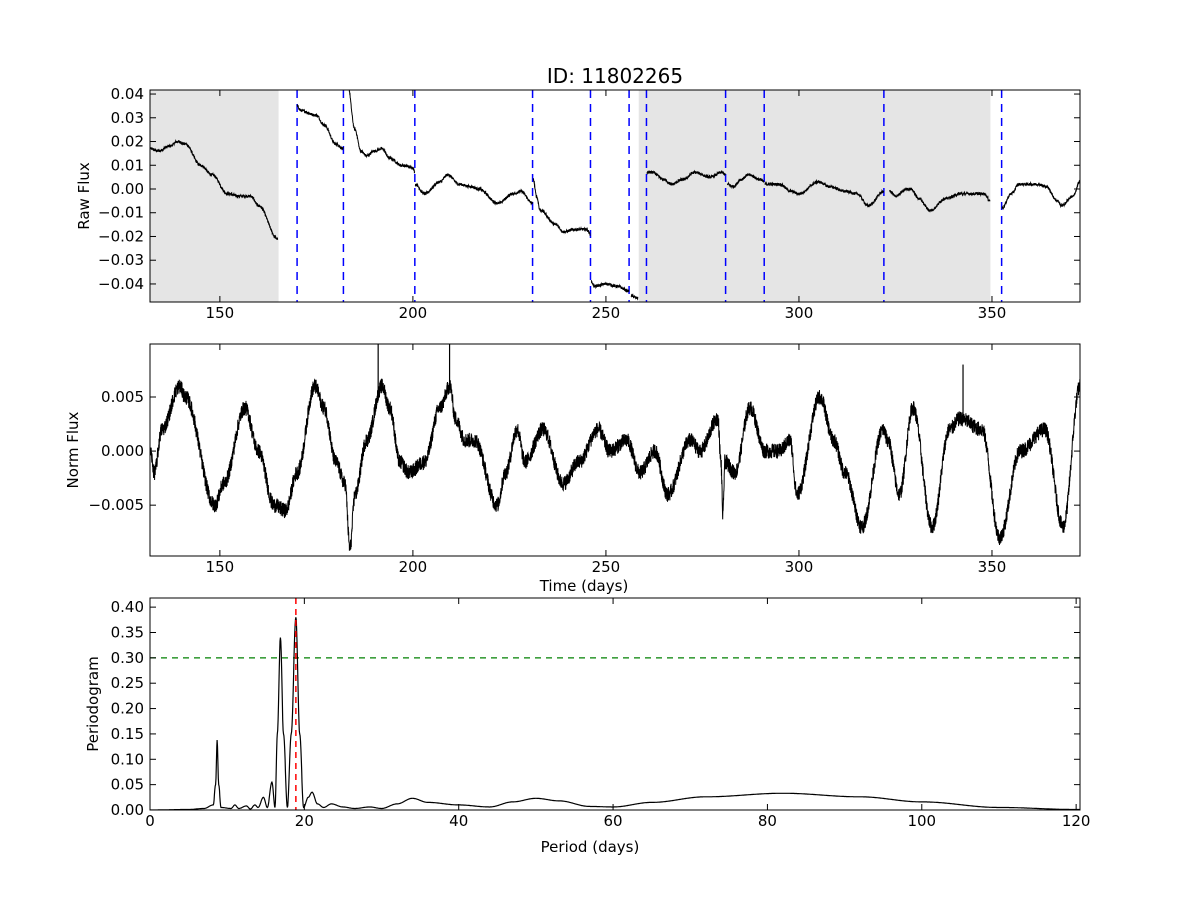 The height and width of the screenshot is (900, 1200). Describe the element at coordinates (127, 118) in the screenshot. I see `y-tick-label: 0.03` at that location.